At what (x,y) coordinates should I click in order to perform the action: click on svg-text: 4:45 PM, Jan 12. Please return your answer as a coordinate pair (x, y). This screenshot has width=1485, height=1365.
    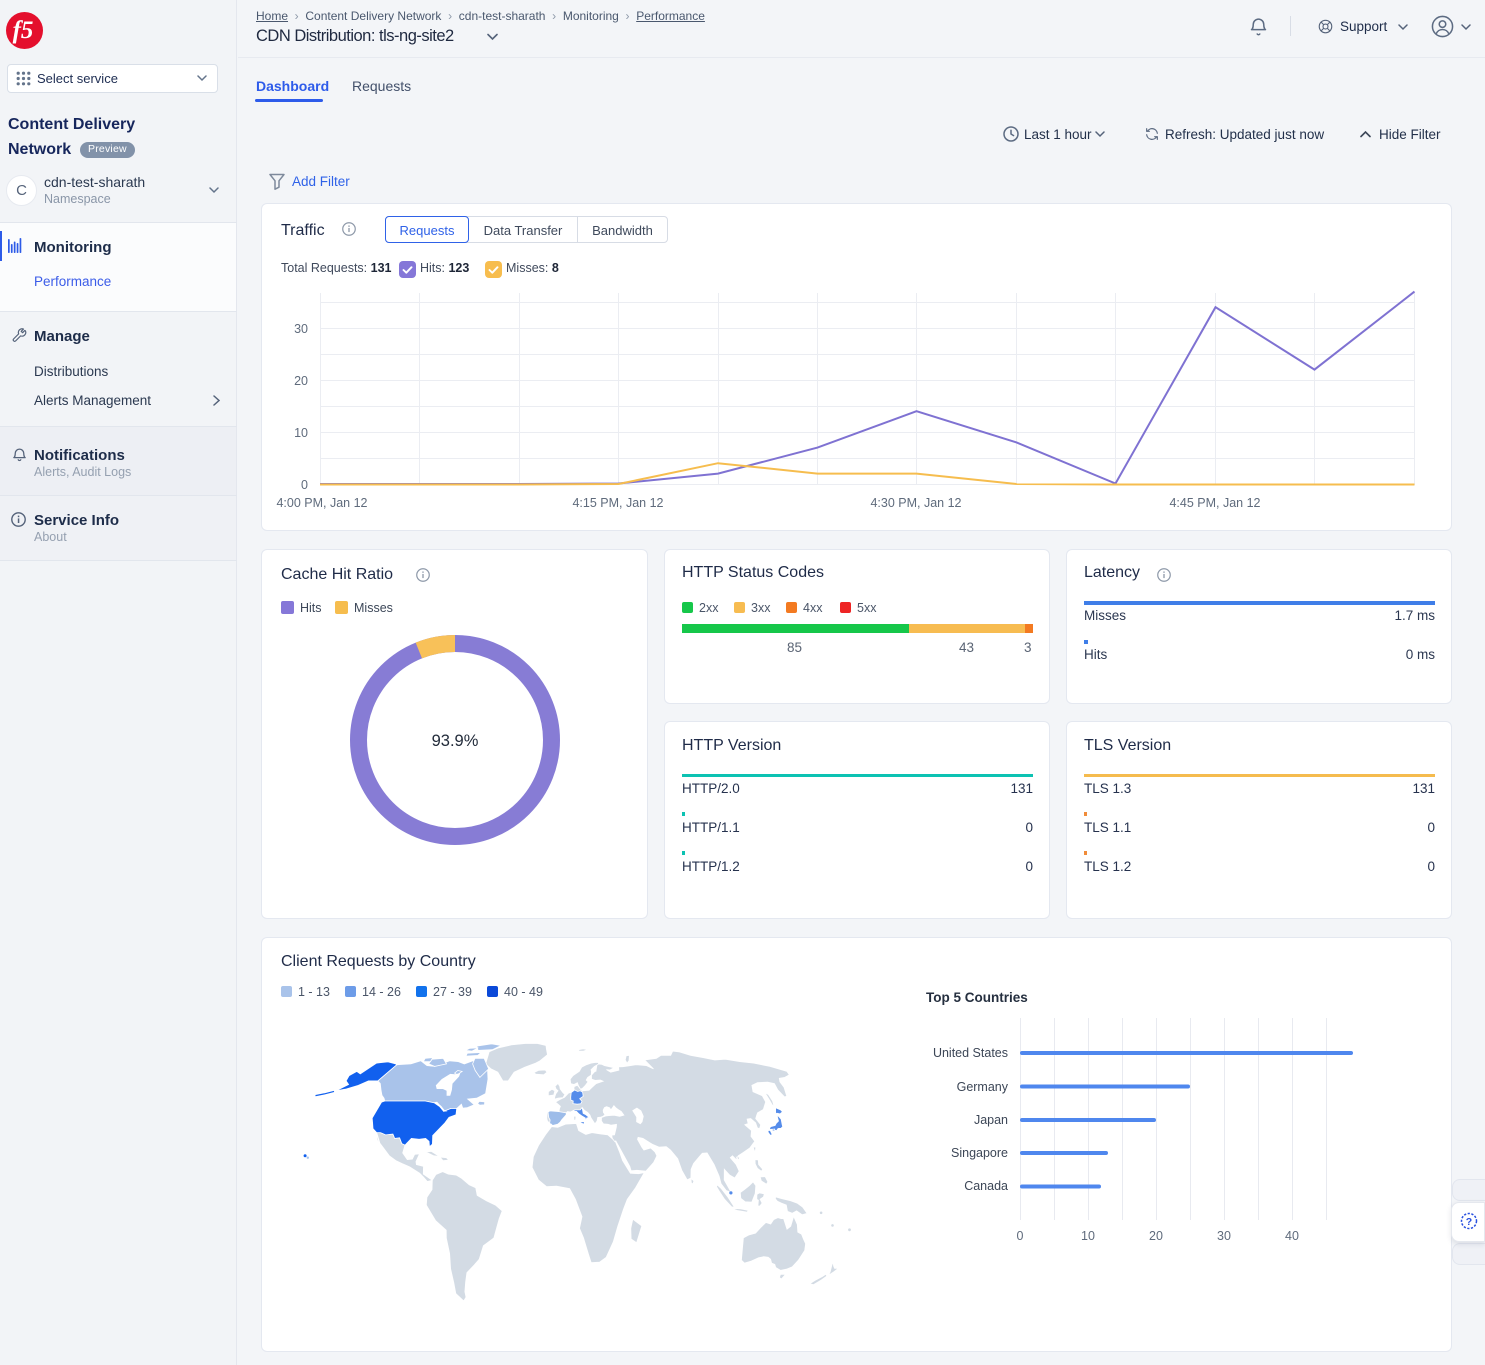
    Looking at the image, I should click on (1214, 503).